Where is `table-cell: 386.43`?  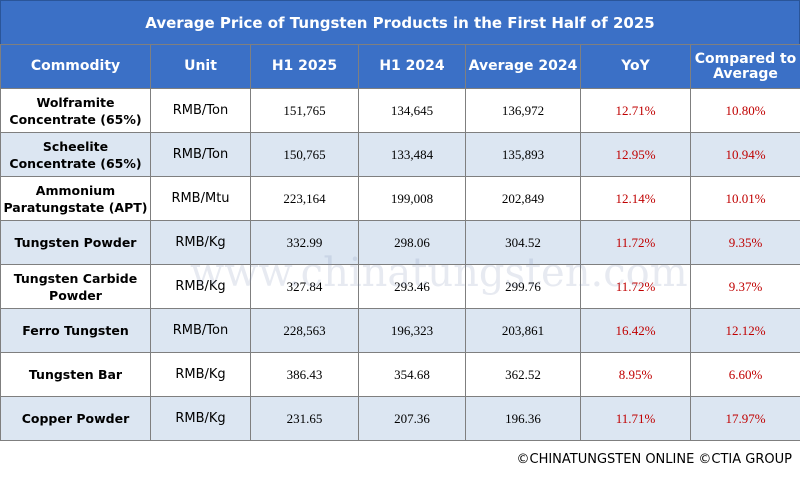
table-cell: 386.43 is located at coordinates (304, 374).